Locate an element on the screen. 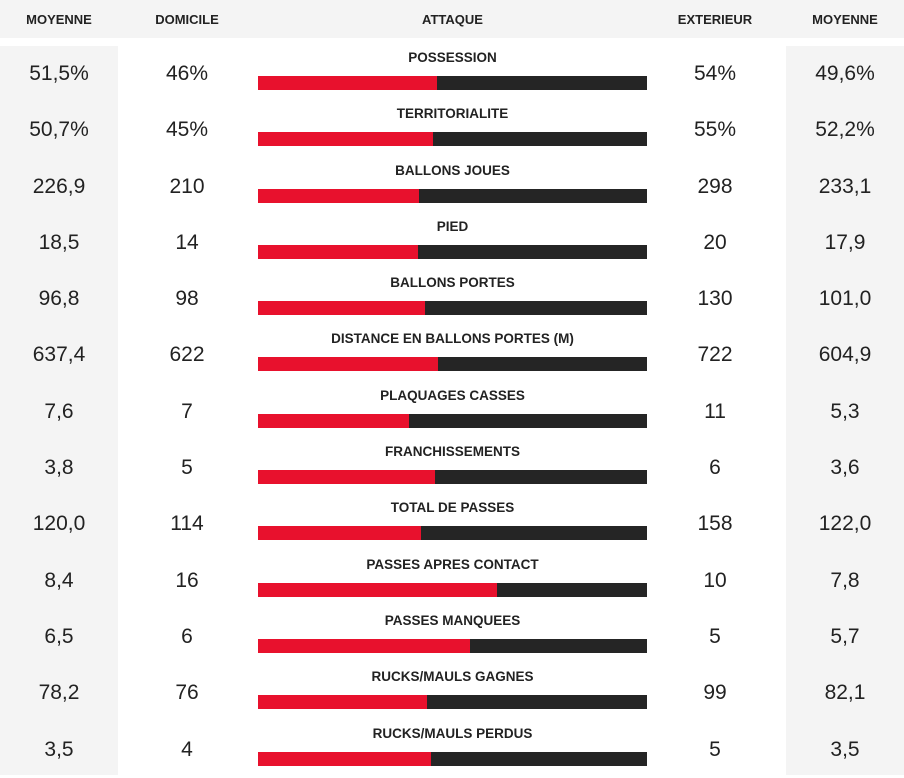 The image size is (904, 778). stat-home-value: 622 is located at coordinates (187, 355).